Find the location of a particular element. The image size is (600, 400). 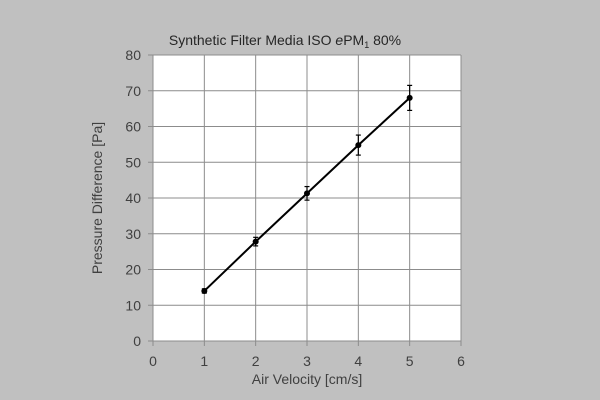

y-tick-label: 0 is located at coordinates (137, 341).